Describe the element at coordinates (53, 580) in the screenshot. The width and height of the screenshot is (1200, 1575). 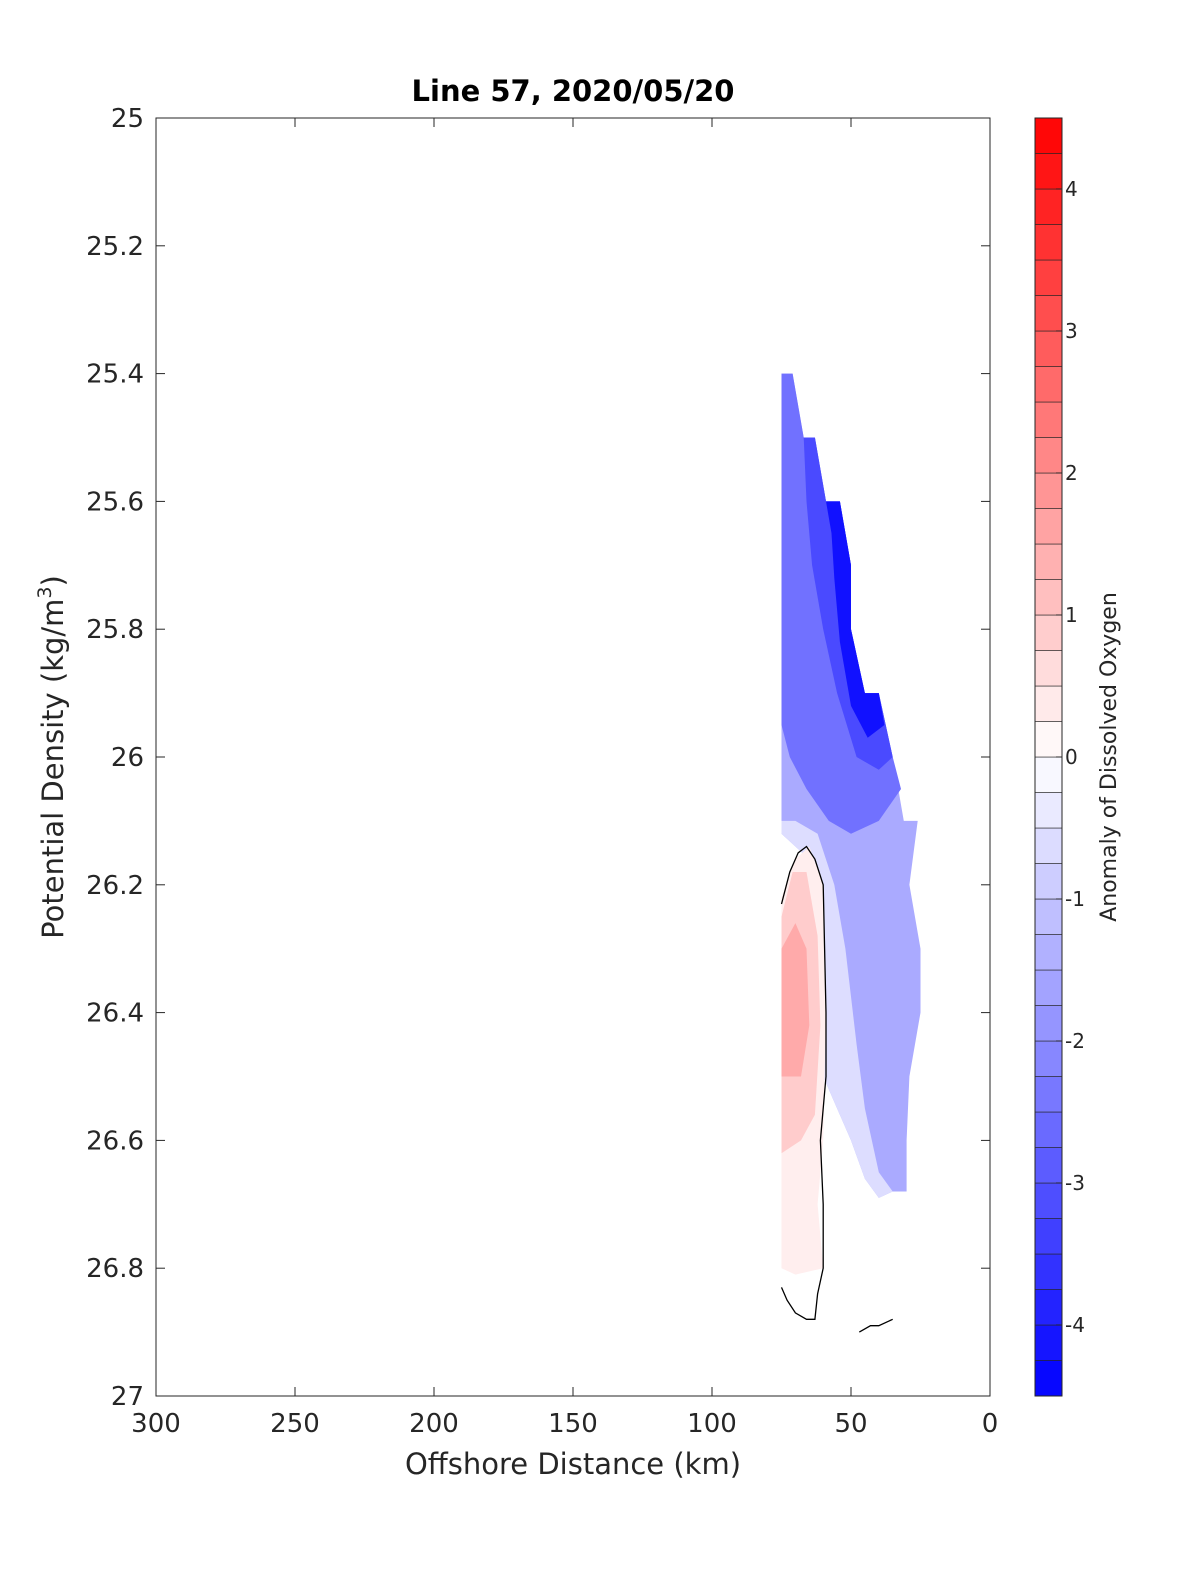
I see `y-axis-label-close: )` at that location.